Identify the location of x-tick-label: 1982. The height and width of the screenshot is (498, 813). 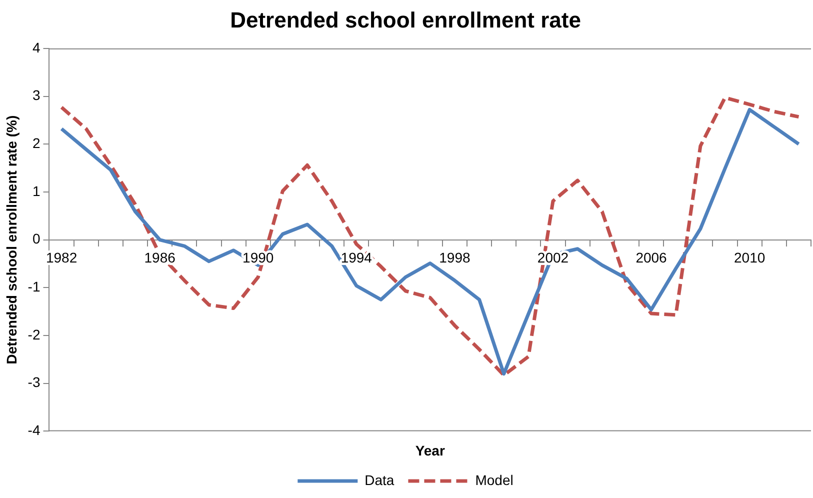
(62, 258).